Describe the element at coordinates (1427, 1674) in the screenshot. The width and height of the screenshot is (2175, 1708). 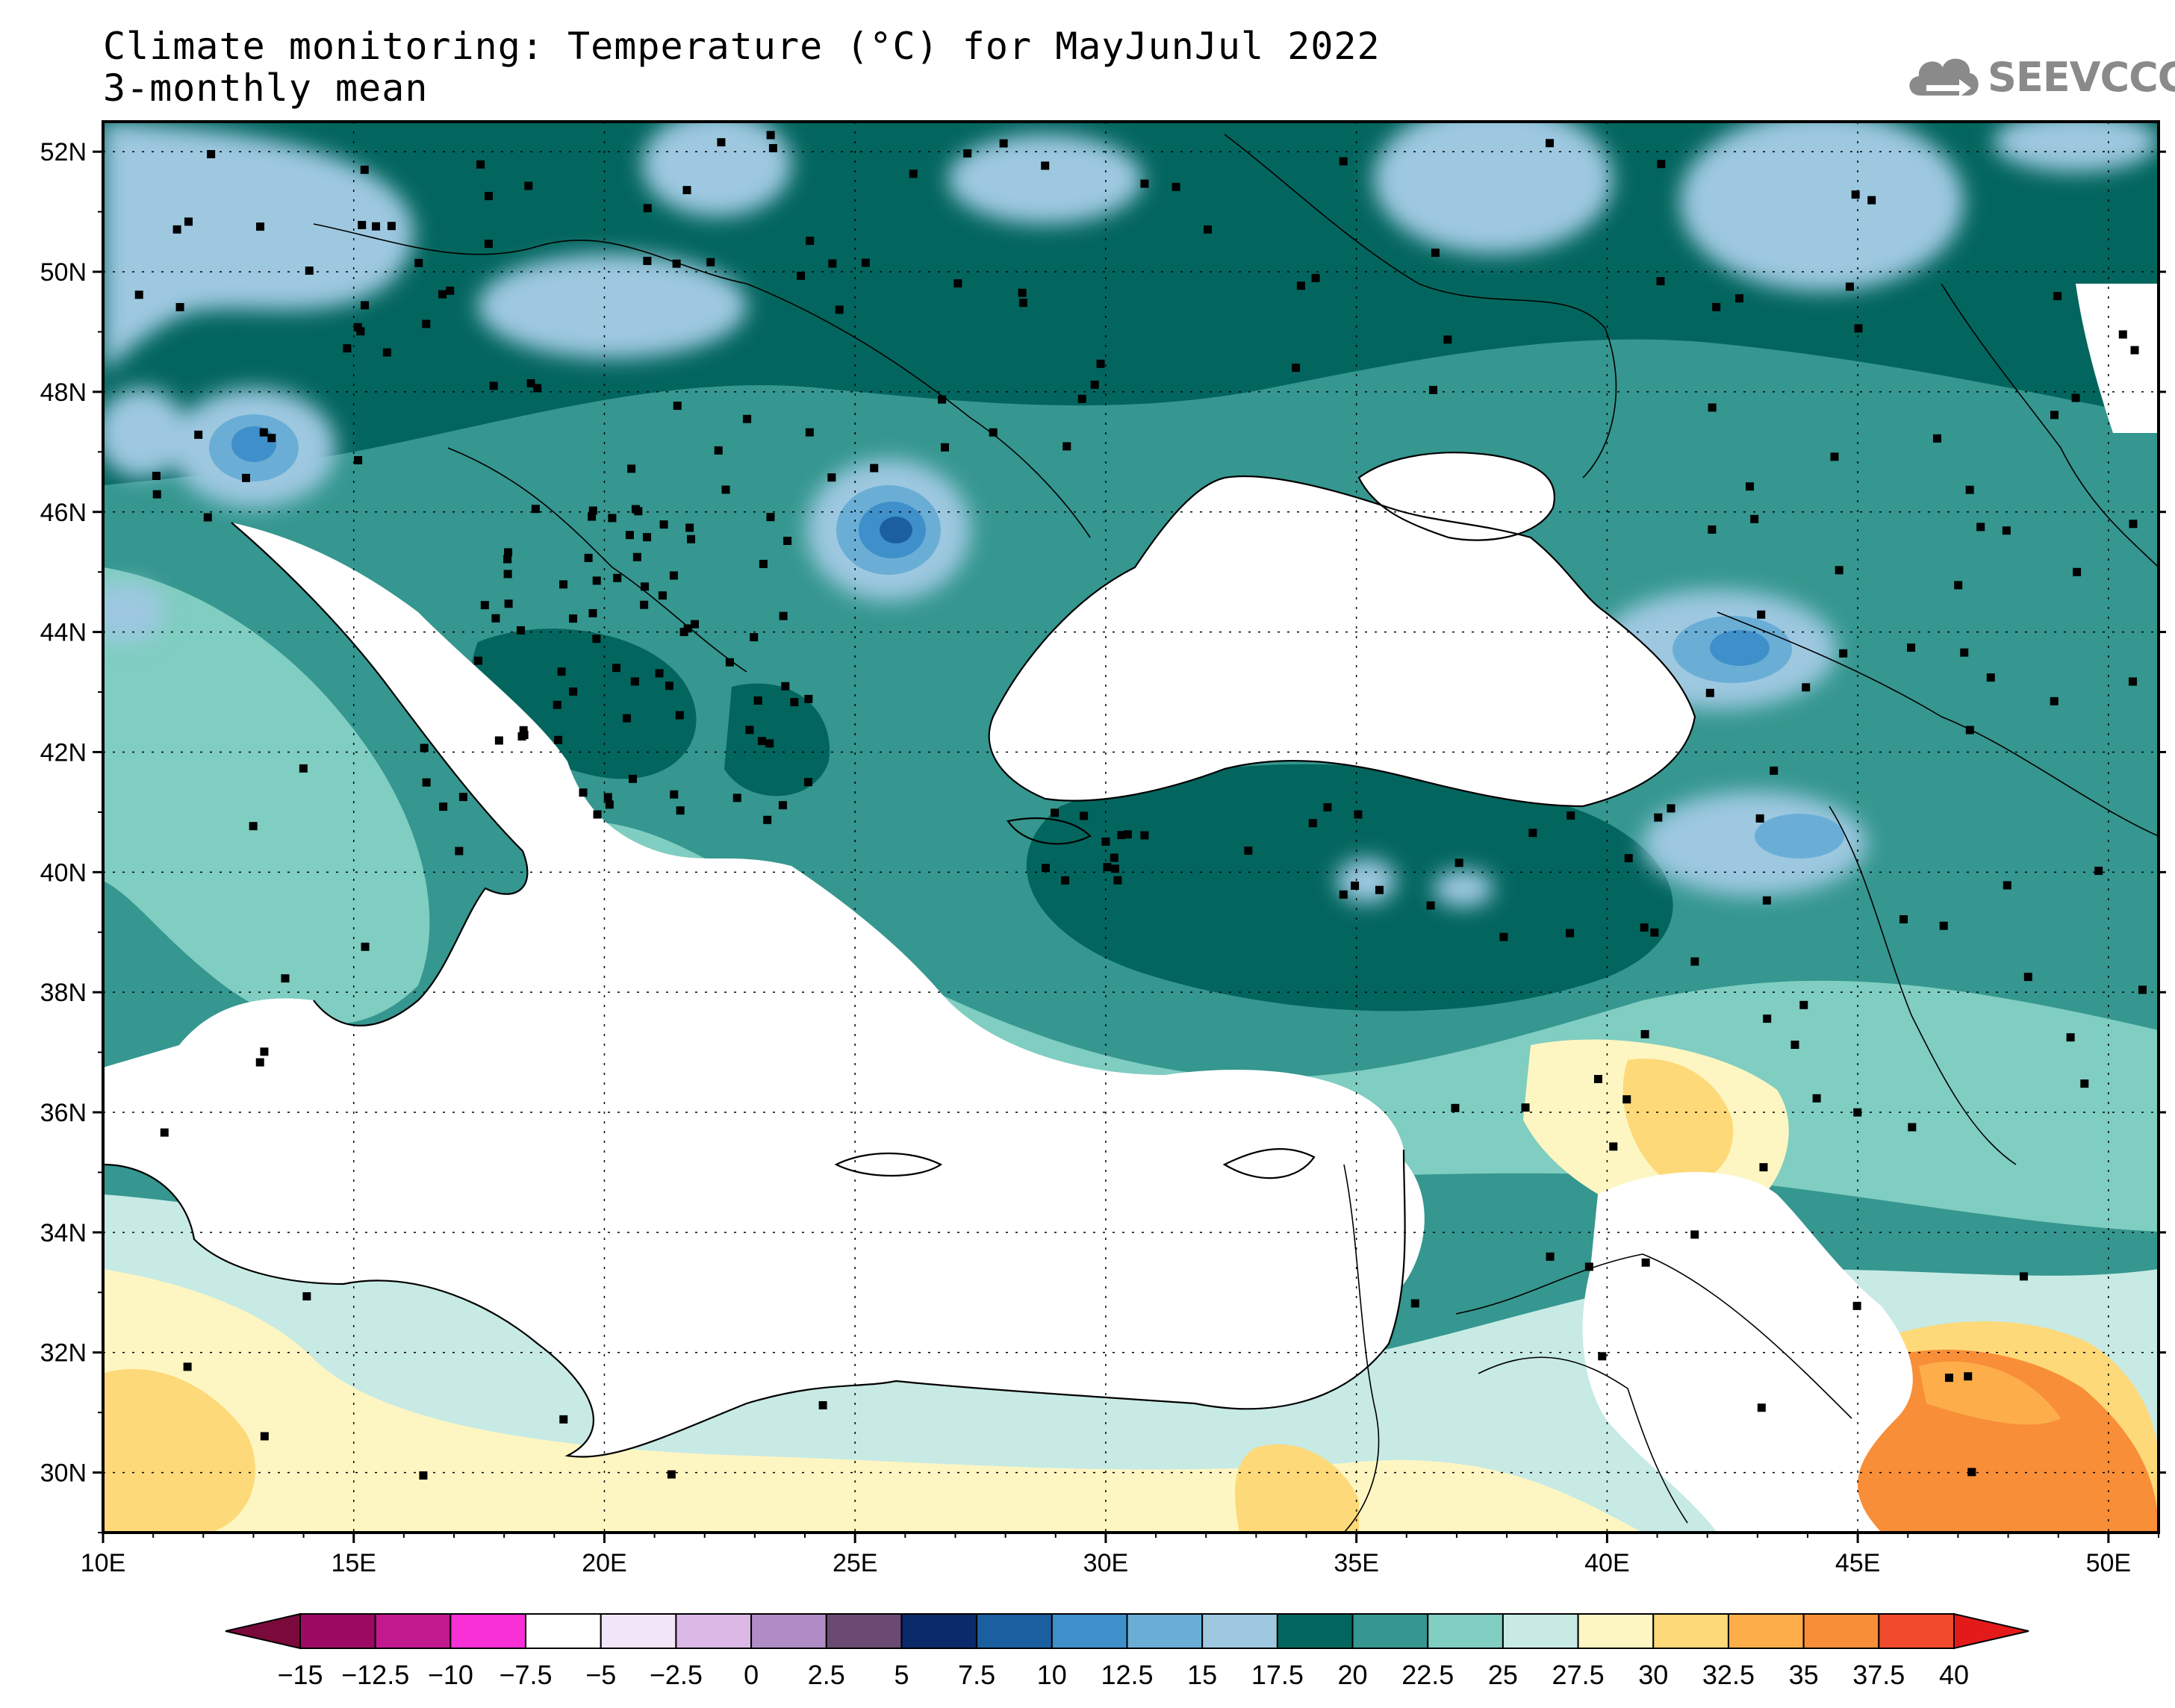
I see `colorbar-label: 22.5` at that location.